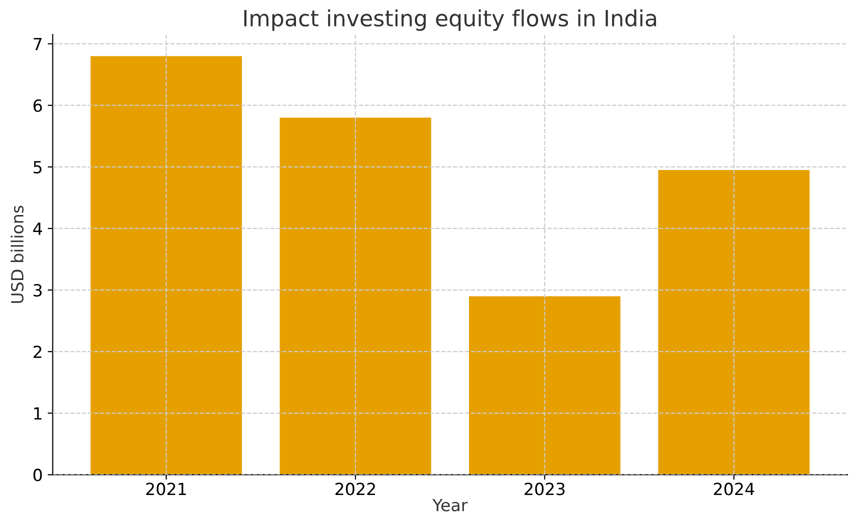  What do you see at coordinates (38, 105) in the screenshot?
I see `y-tick-label: 6` at bounding box center [38, 105].